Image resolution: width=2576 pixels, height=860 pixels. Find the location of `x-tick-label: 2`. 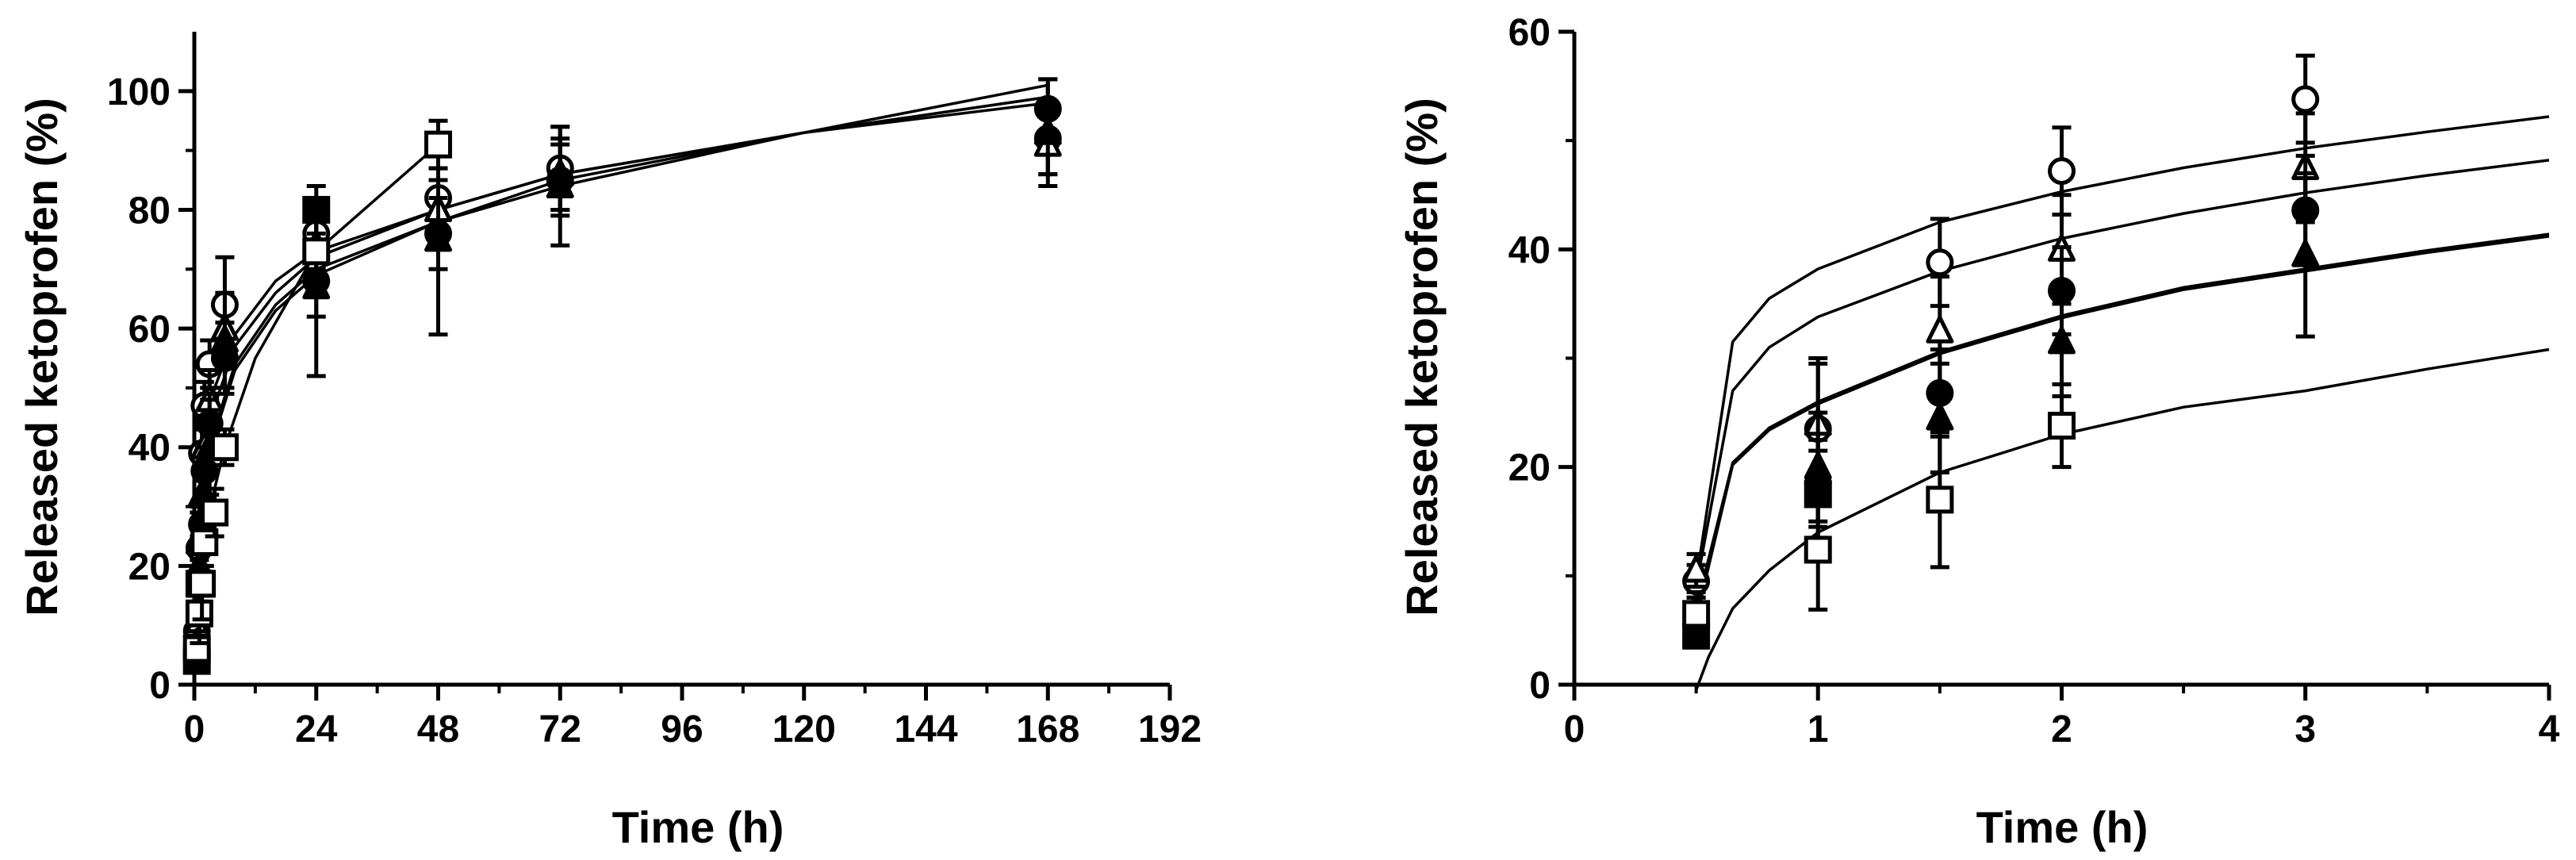

x-tick-label: 2 is located at coordinates (2062, 730).